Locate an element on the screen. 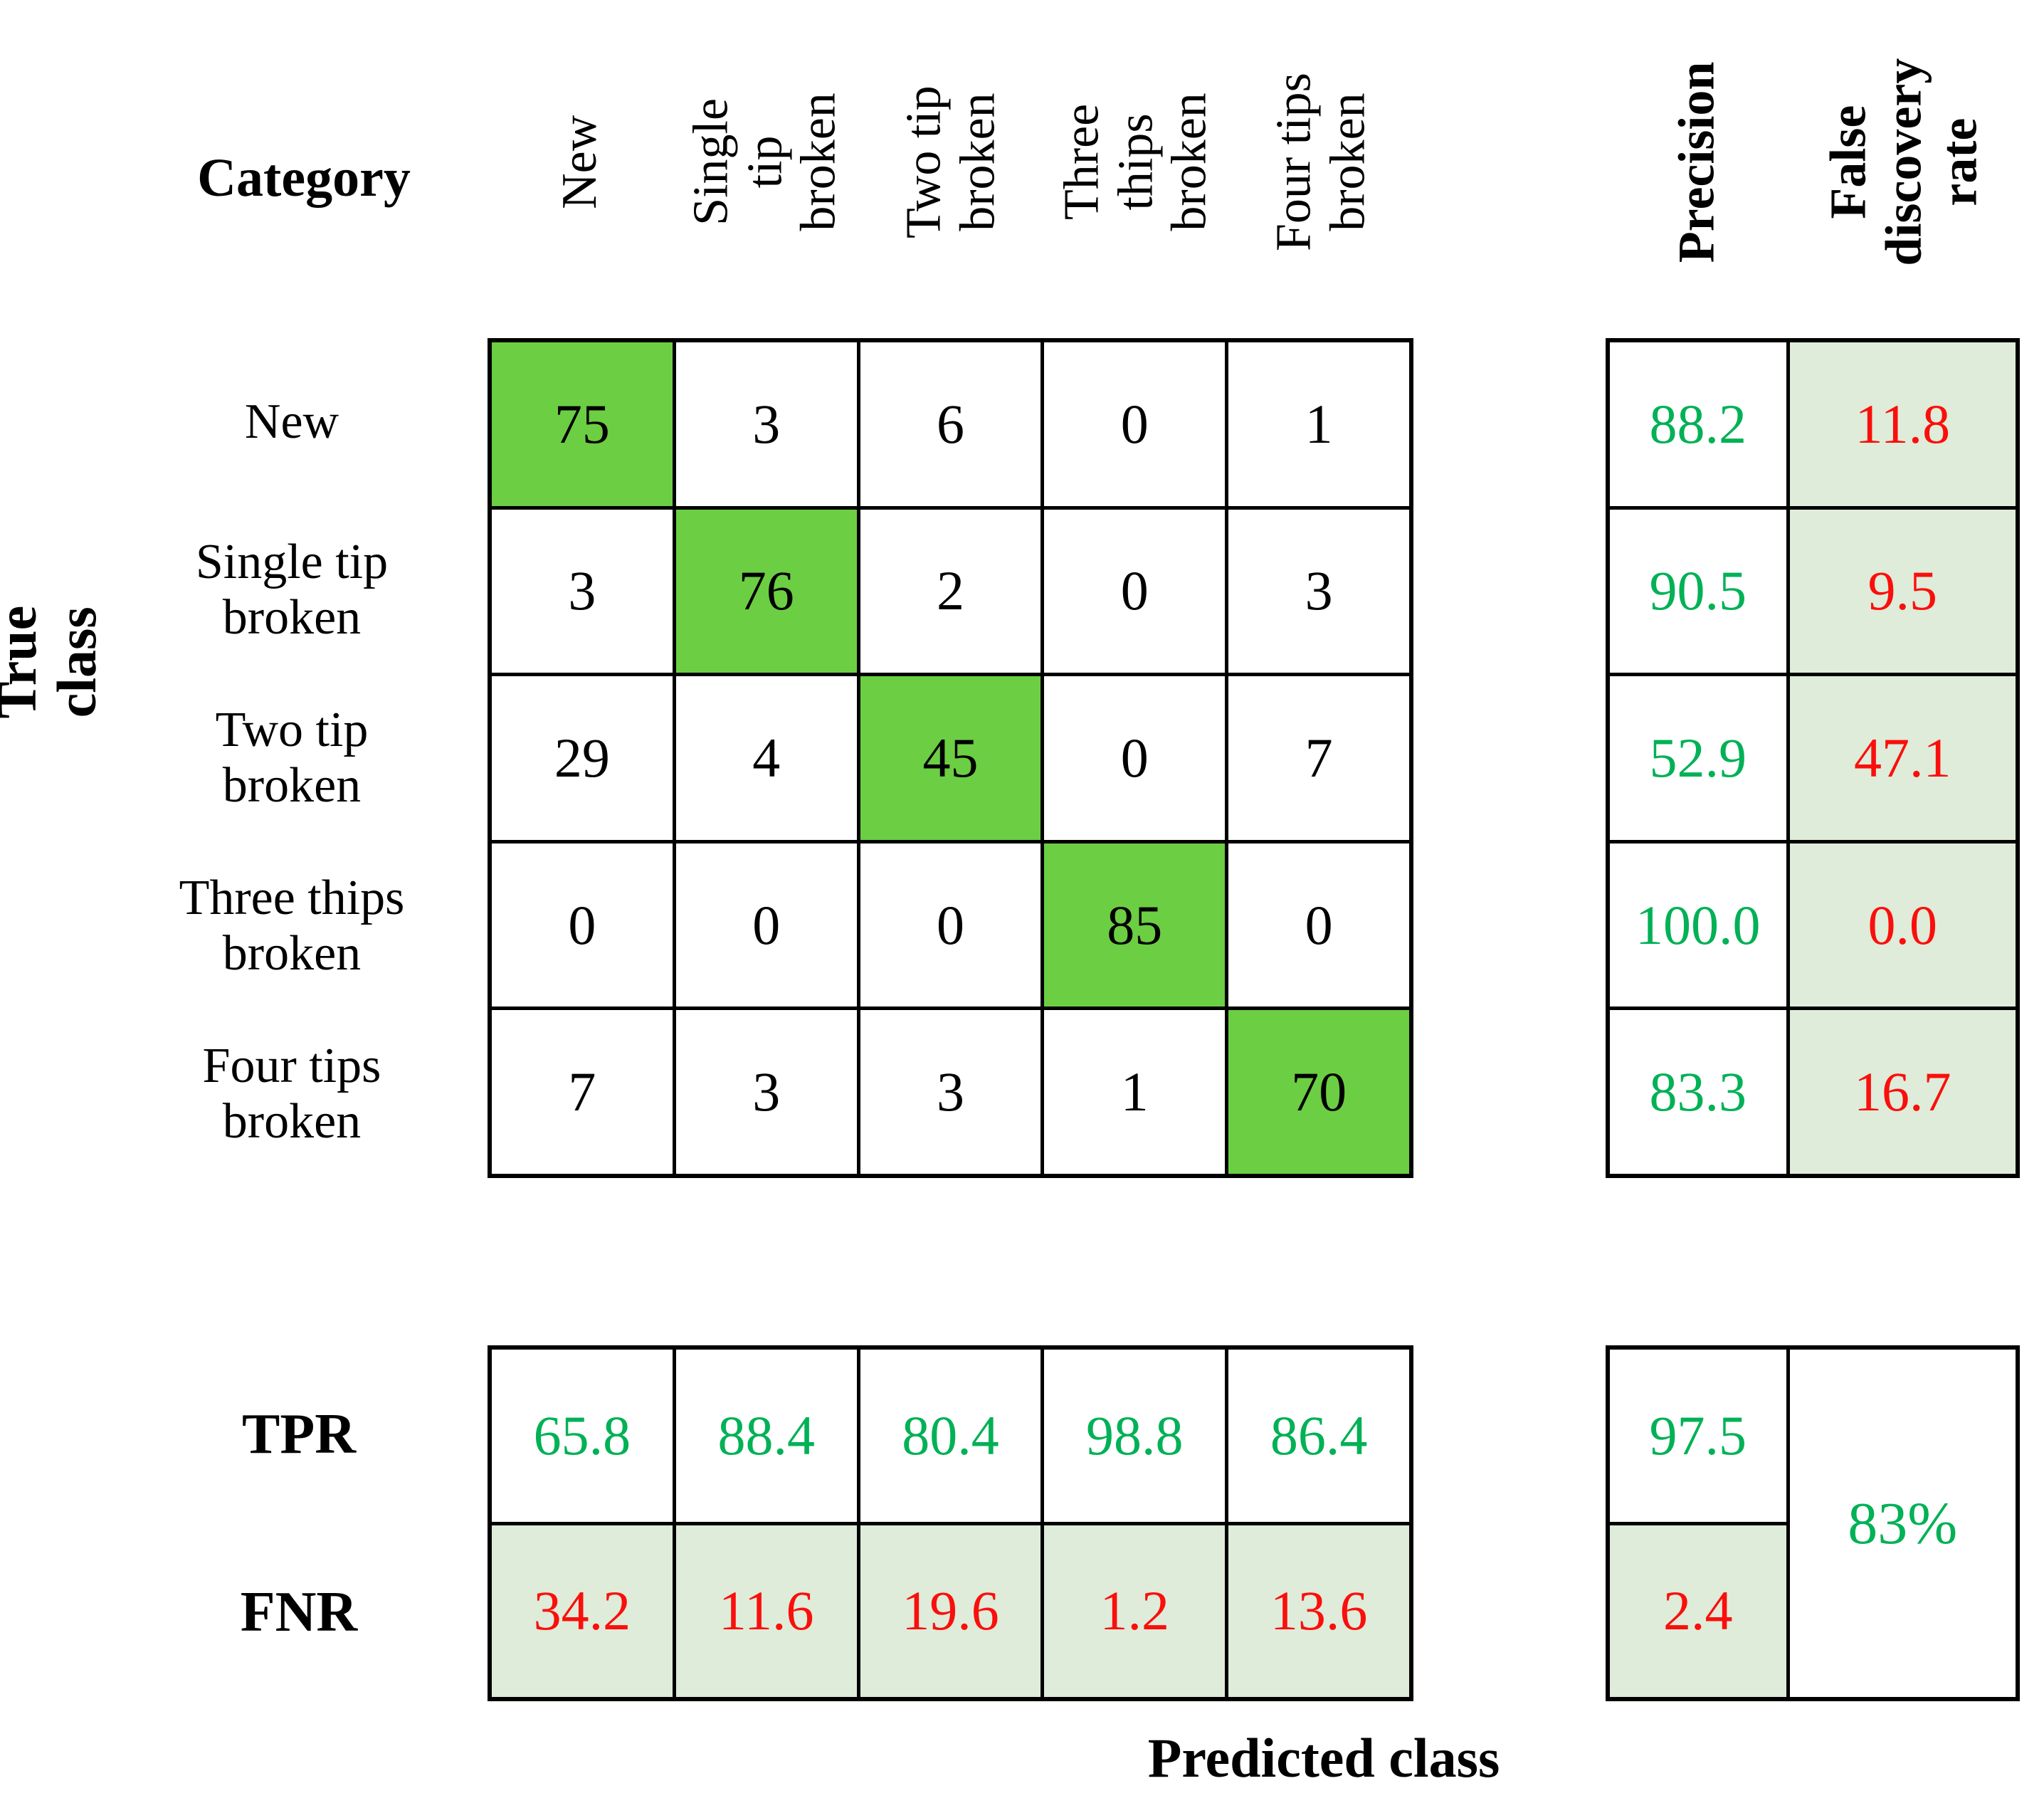 The image size is (2044, 1808). fdr-cell: 0.0 is located at coordinates (1903, 925).